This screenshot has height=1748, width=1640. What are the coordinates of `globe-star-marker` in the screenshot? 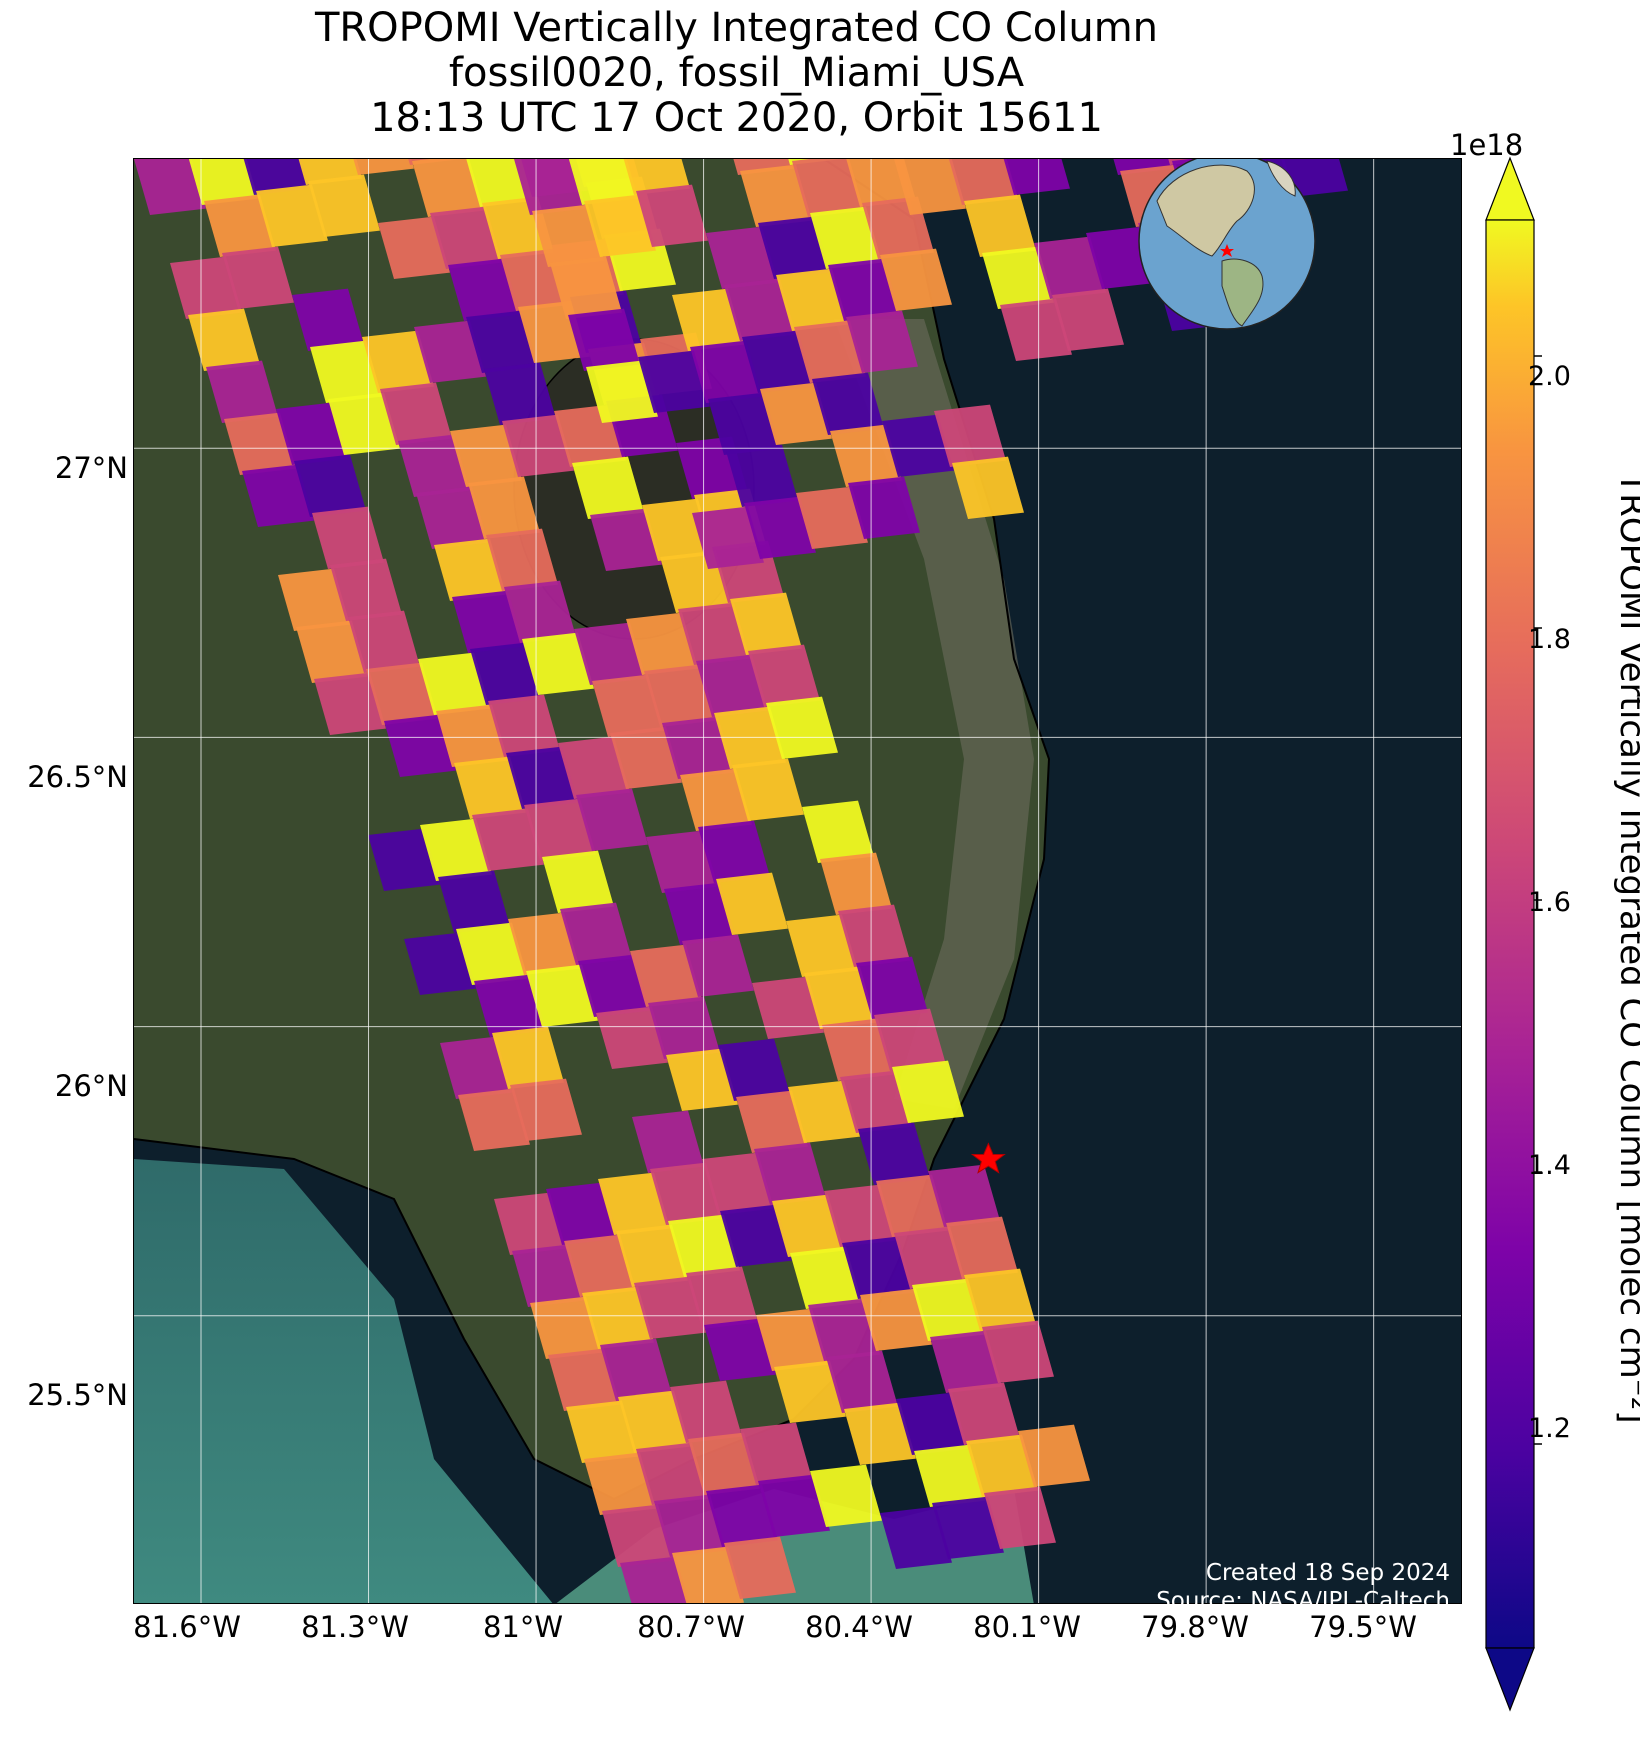 It's located at (1227, 250).